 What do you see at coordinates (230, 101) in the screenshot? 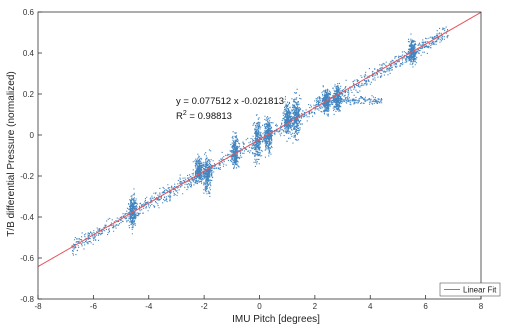
I see `fit-equation: y = 0.077512 x -0.021813` at bounding box center [230, 101].